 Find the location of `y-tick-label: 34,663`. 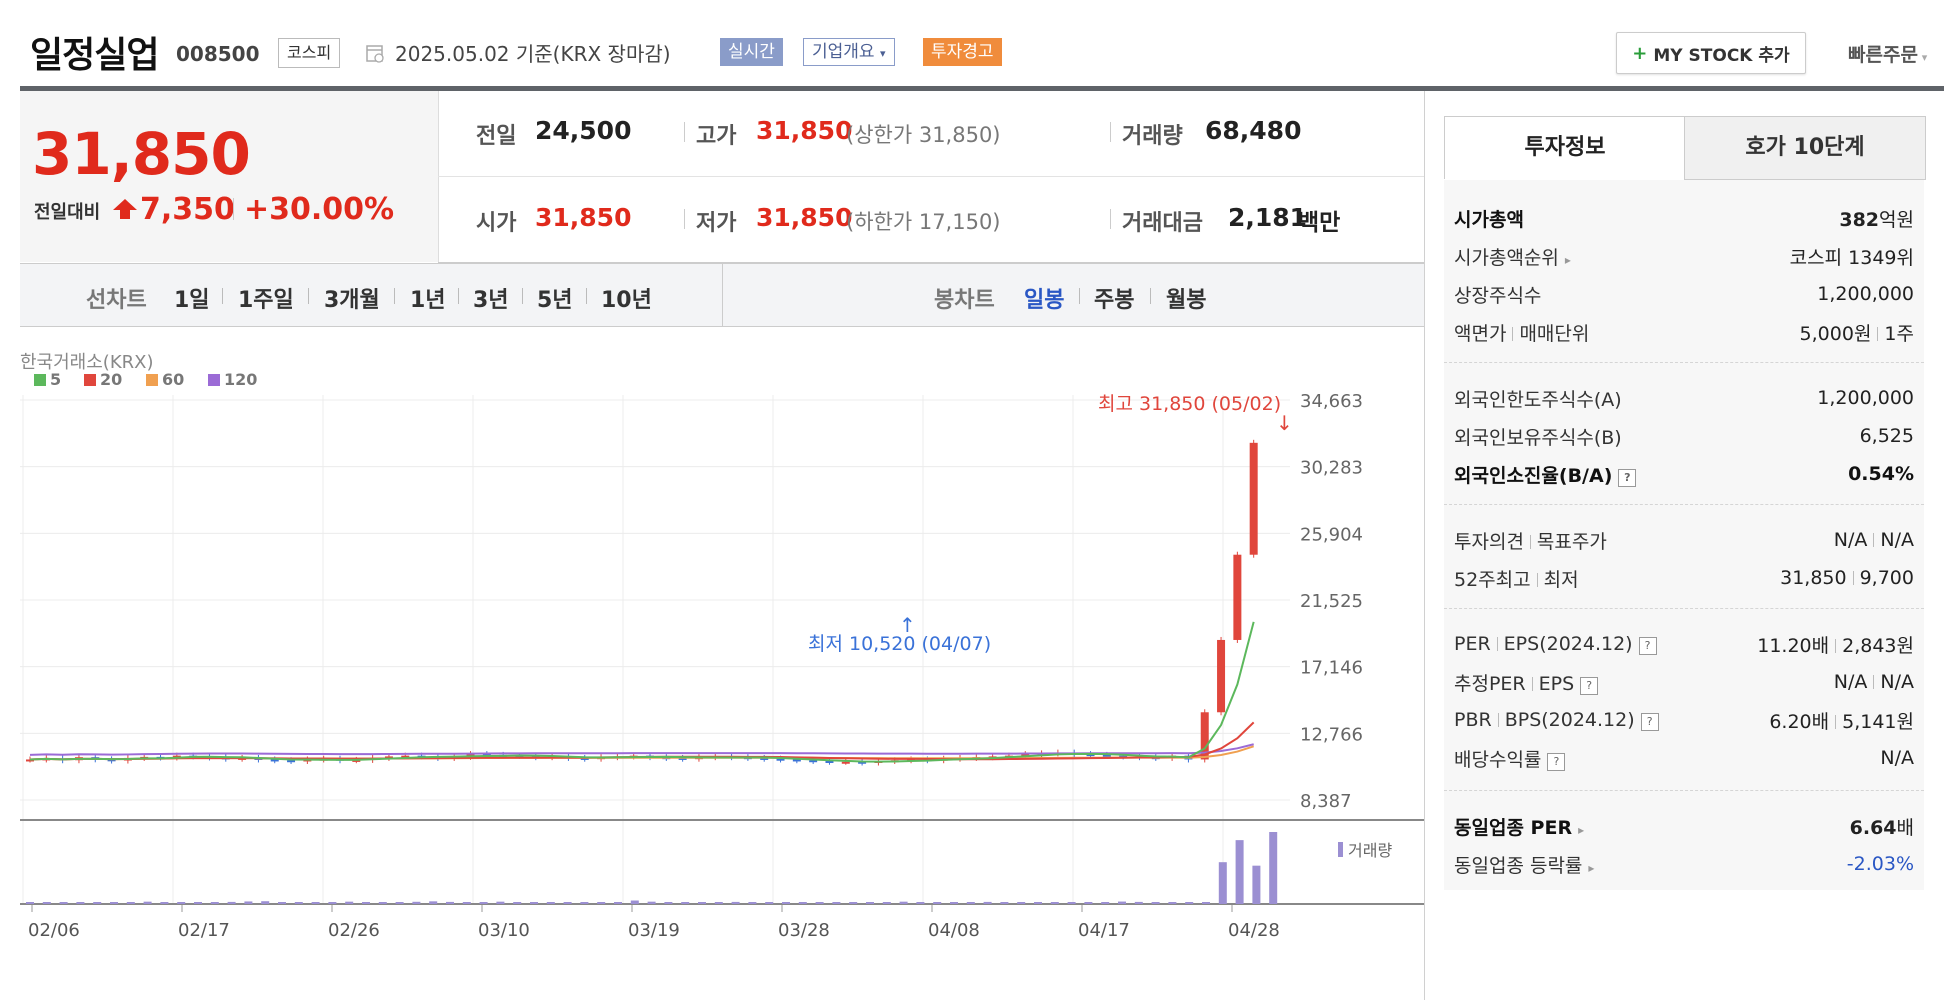

y-tick-label: 34,663 is located at coordinates (1331, 401).